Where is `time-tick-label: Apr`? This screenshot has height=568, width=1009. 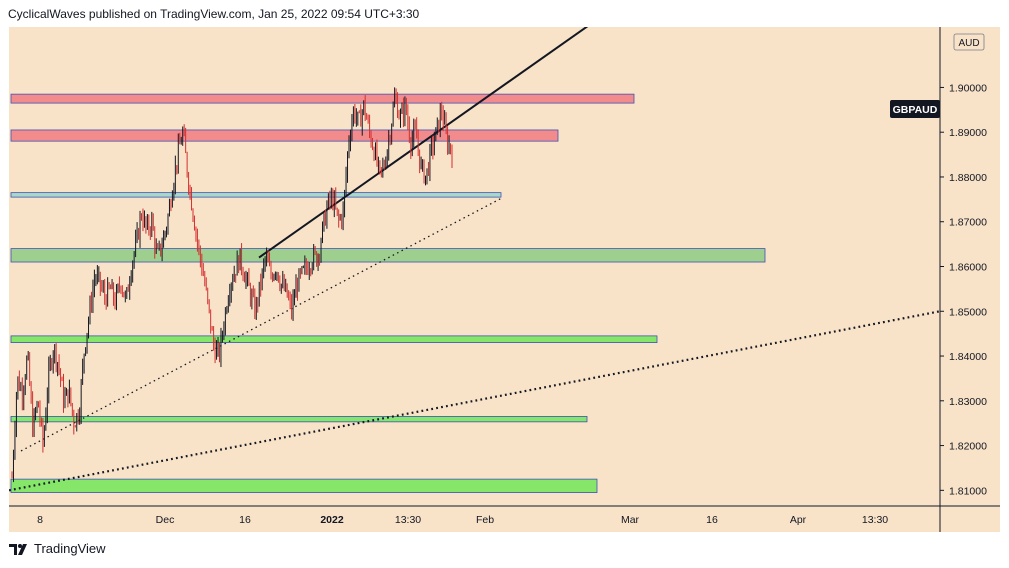
time-tick-label: Apr is located at coordinates (798, 520).